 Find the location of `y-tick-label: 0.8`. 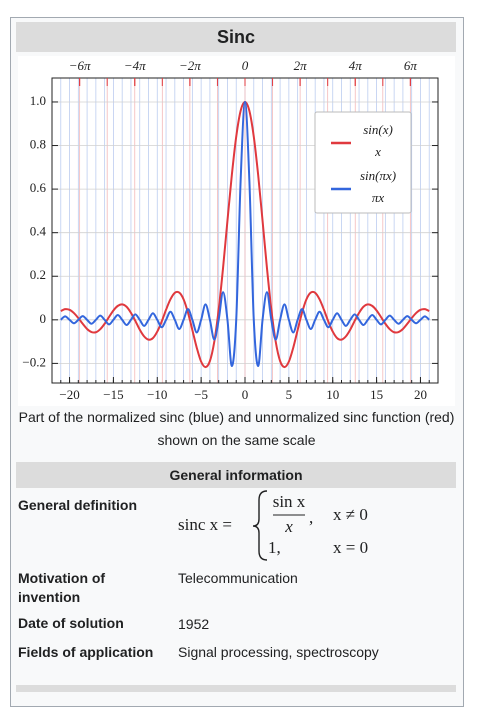

y-tick-label: 0.8 is located at coordinates (38, 144).